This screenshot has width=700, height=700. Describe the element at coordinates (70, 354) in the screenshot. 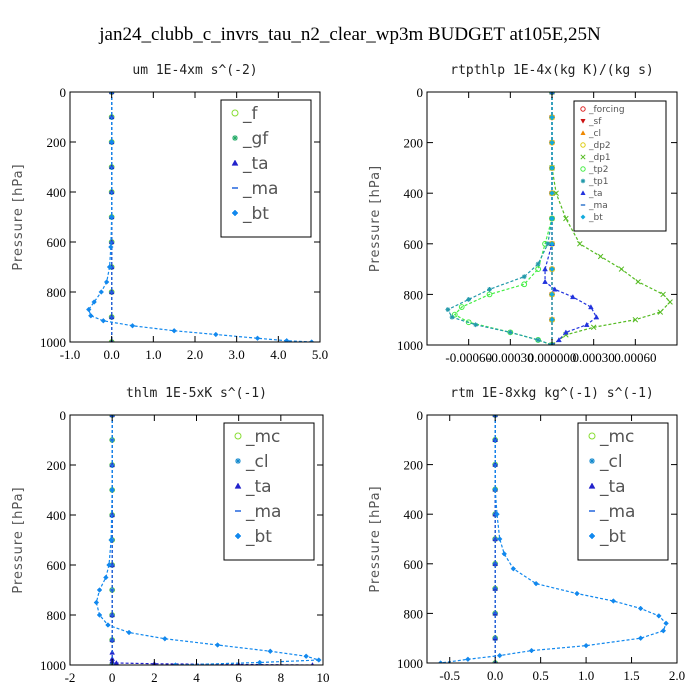

I see `x-tick-label: -1.0` at that location.